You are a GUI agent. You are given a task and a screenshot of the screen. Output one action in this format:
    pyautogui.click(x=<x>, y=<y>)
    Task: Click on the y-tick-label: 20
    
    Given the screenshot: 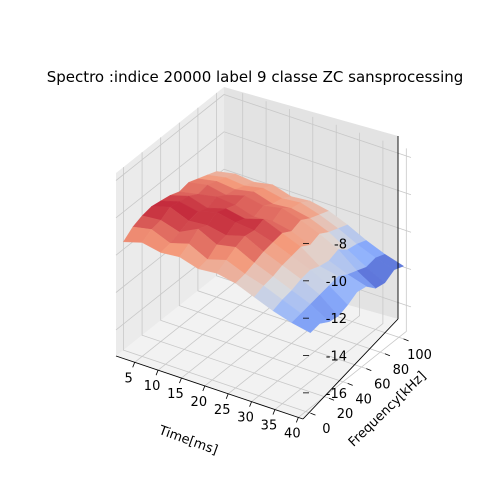 What is the action you would take?
    pyautogui.click(x=345, y=414)
    